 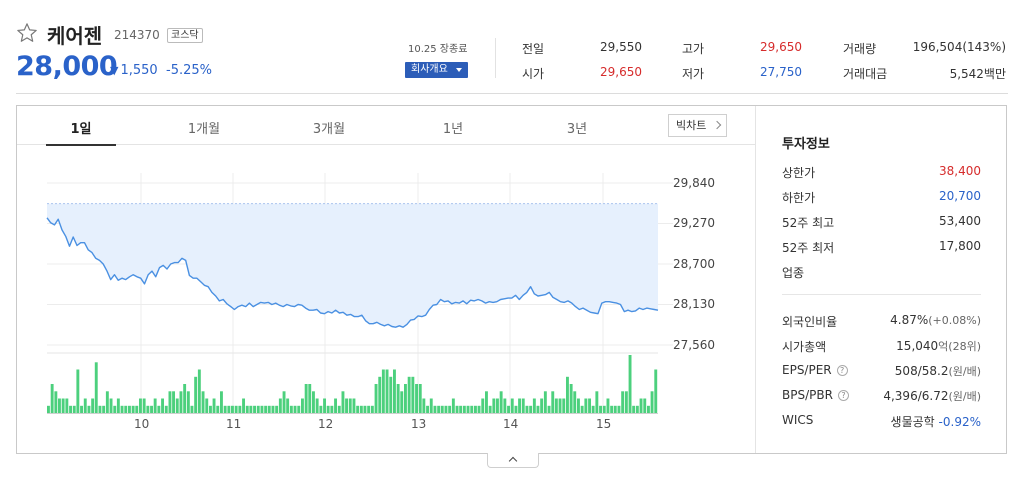 What do you see at coordinates (352, 272) in the screenshot?
I see `price-series-line` at bounding box center [352, 272].